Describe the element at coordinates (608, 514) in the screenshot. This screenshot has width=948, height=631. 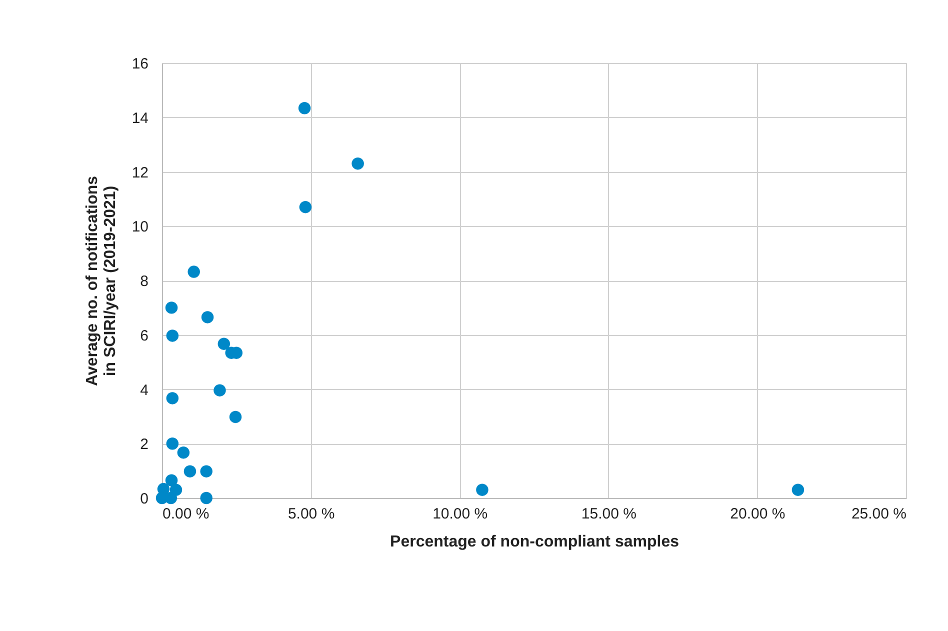
I see `x-tick-label: 15.00 %` at that location.